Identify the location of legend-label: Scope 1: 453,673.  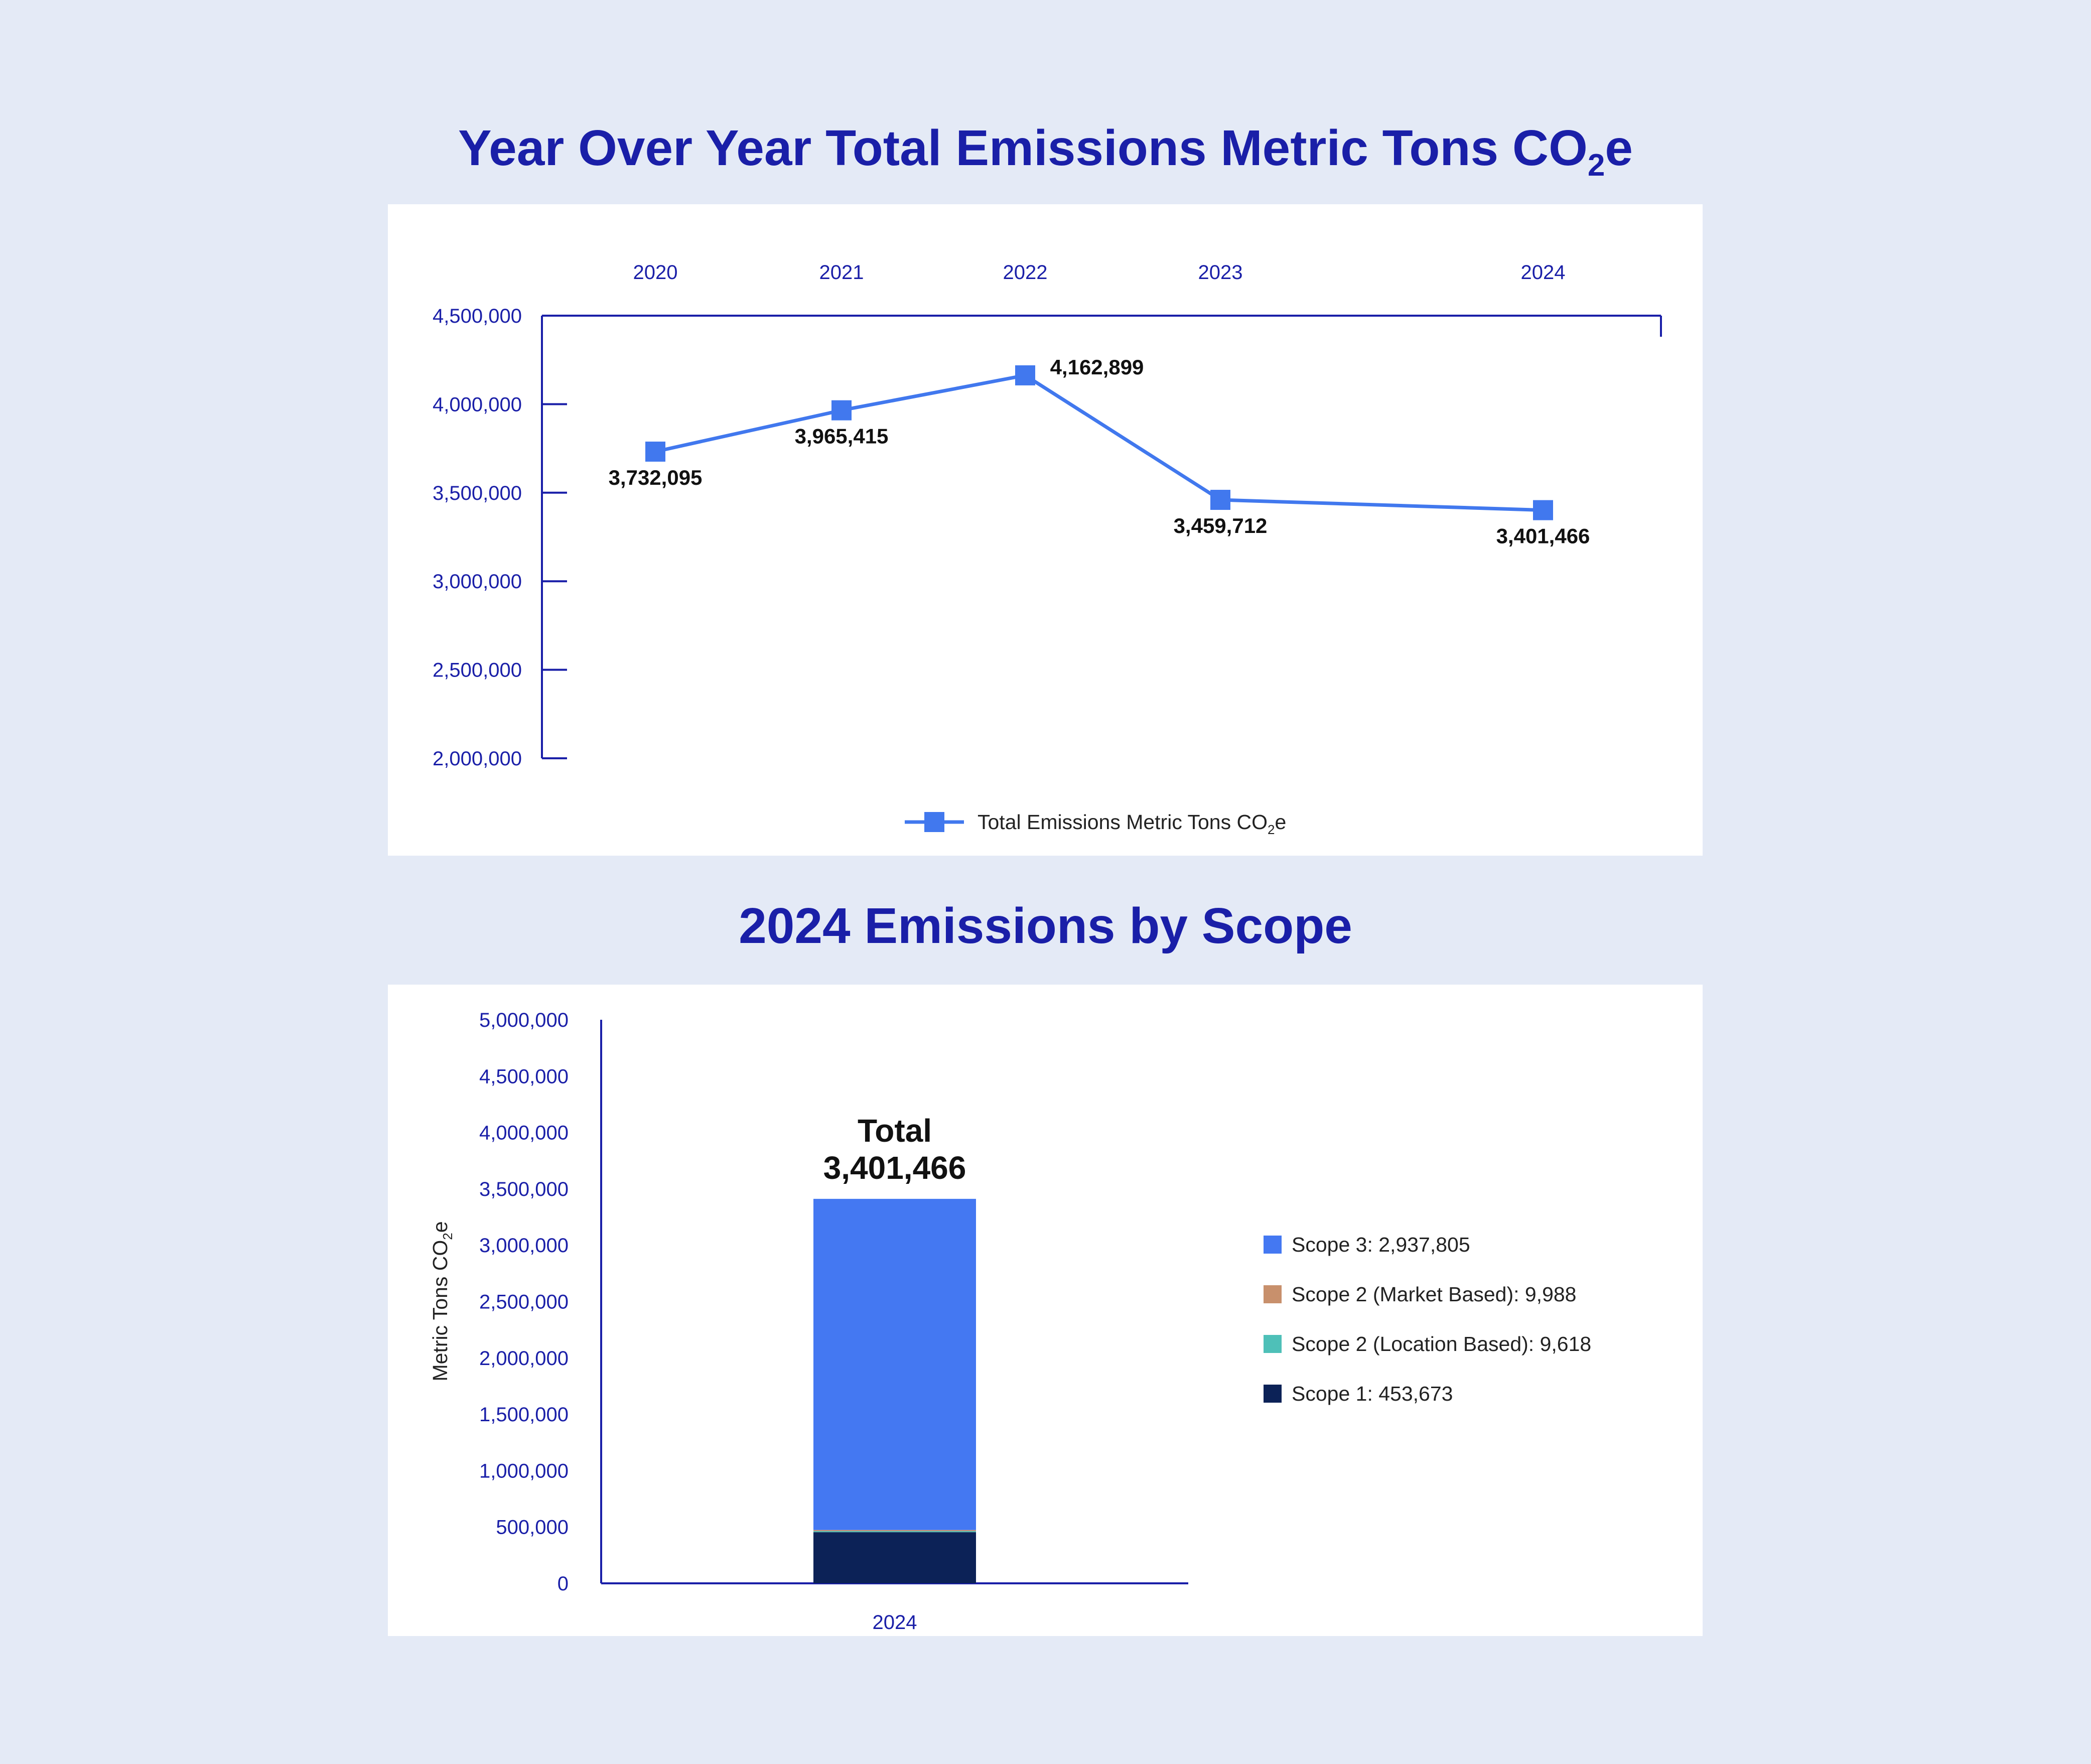
(1373, 1393).